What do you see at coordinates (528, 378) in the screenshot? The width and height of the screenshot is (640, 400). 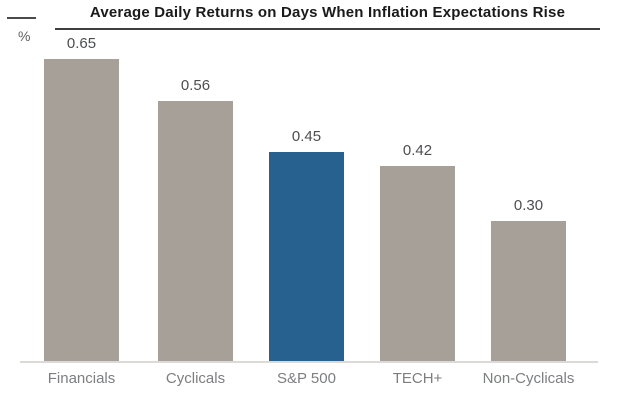 I see `category-label-non-cyclicals: Non-Cyclicals` at bounding box center [528, 378].